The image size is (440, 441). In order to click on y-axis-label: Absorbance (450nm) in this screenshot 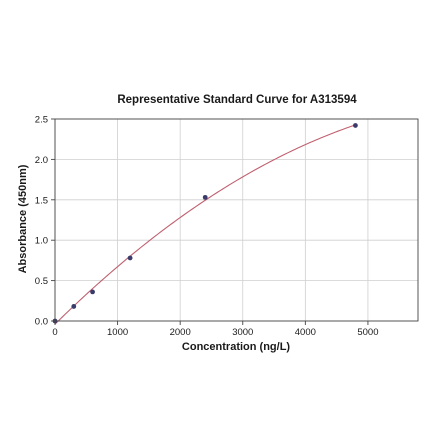, I will do `click(23, 218)`.